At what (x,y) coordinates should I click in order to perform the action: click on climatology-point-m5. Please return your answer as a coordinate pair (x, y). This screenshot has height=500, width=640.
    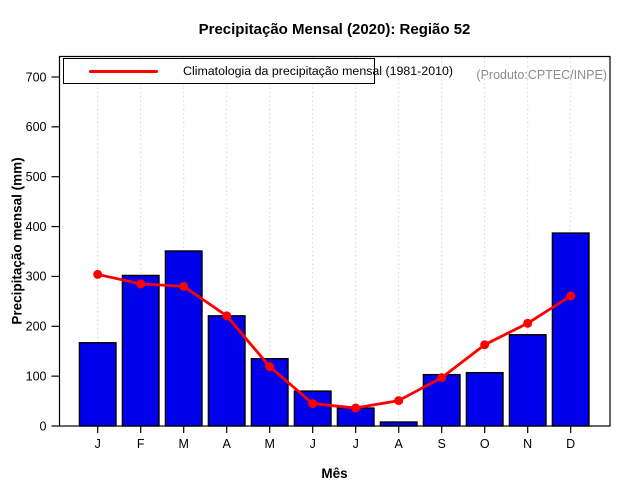
    Looking at the image, I should click on (270, 367).